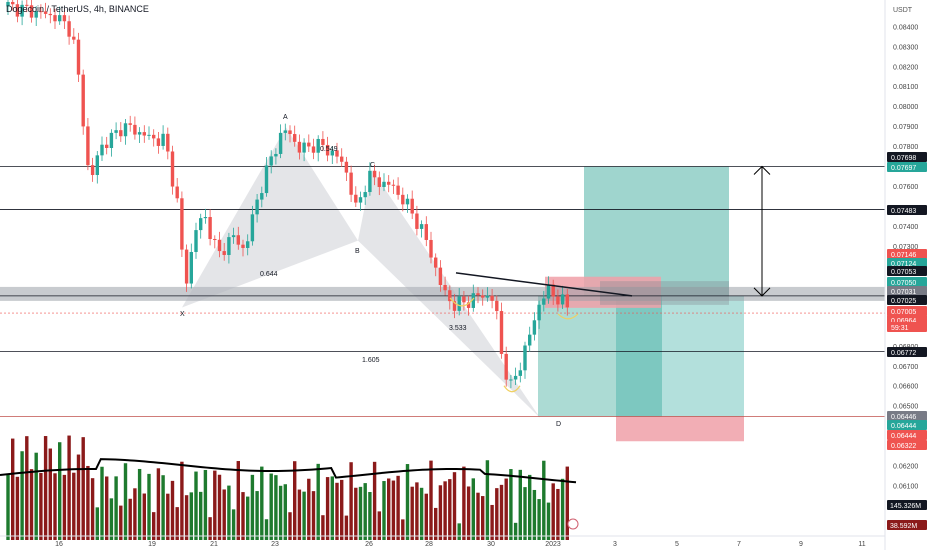 The width and height of the screenshot is (932, 555). I want to click on price-label-text: 0.07698, so click(903, 158).